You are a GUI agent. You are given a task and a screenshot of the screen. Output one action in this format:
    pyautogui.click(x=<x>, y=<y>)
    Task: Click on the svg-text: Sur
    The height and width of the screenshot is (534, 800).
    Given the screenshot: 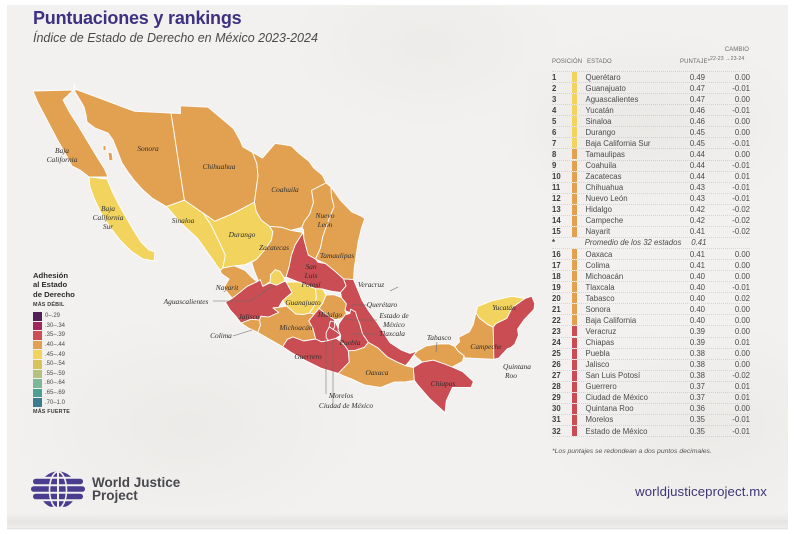 What is the action you would take?
    pyautogui.click(x=108, y=226)
    